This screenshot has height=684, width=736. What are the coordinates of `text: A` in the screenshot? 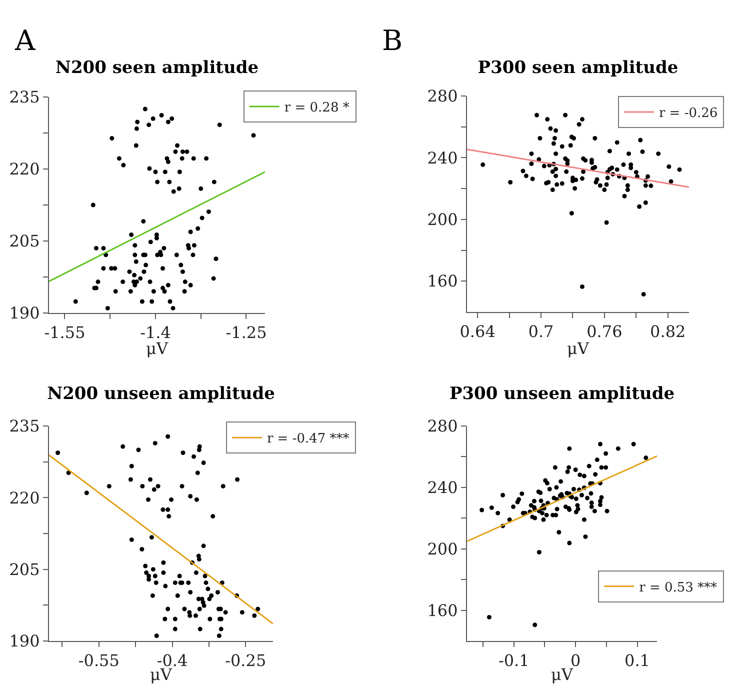 It's located at (25, 40).